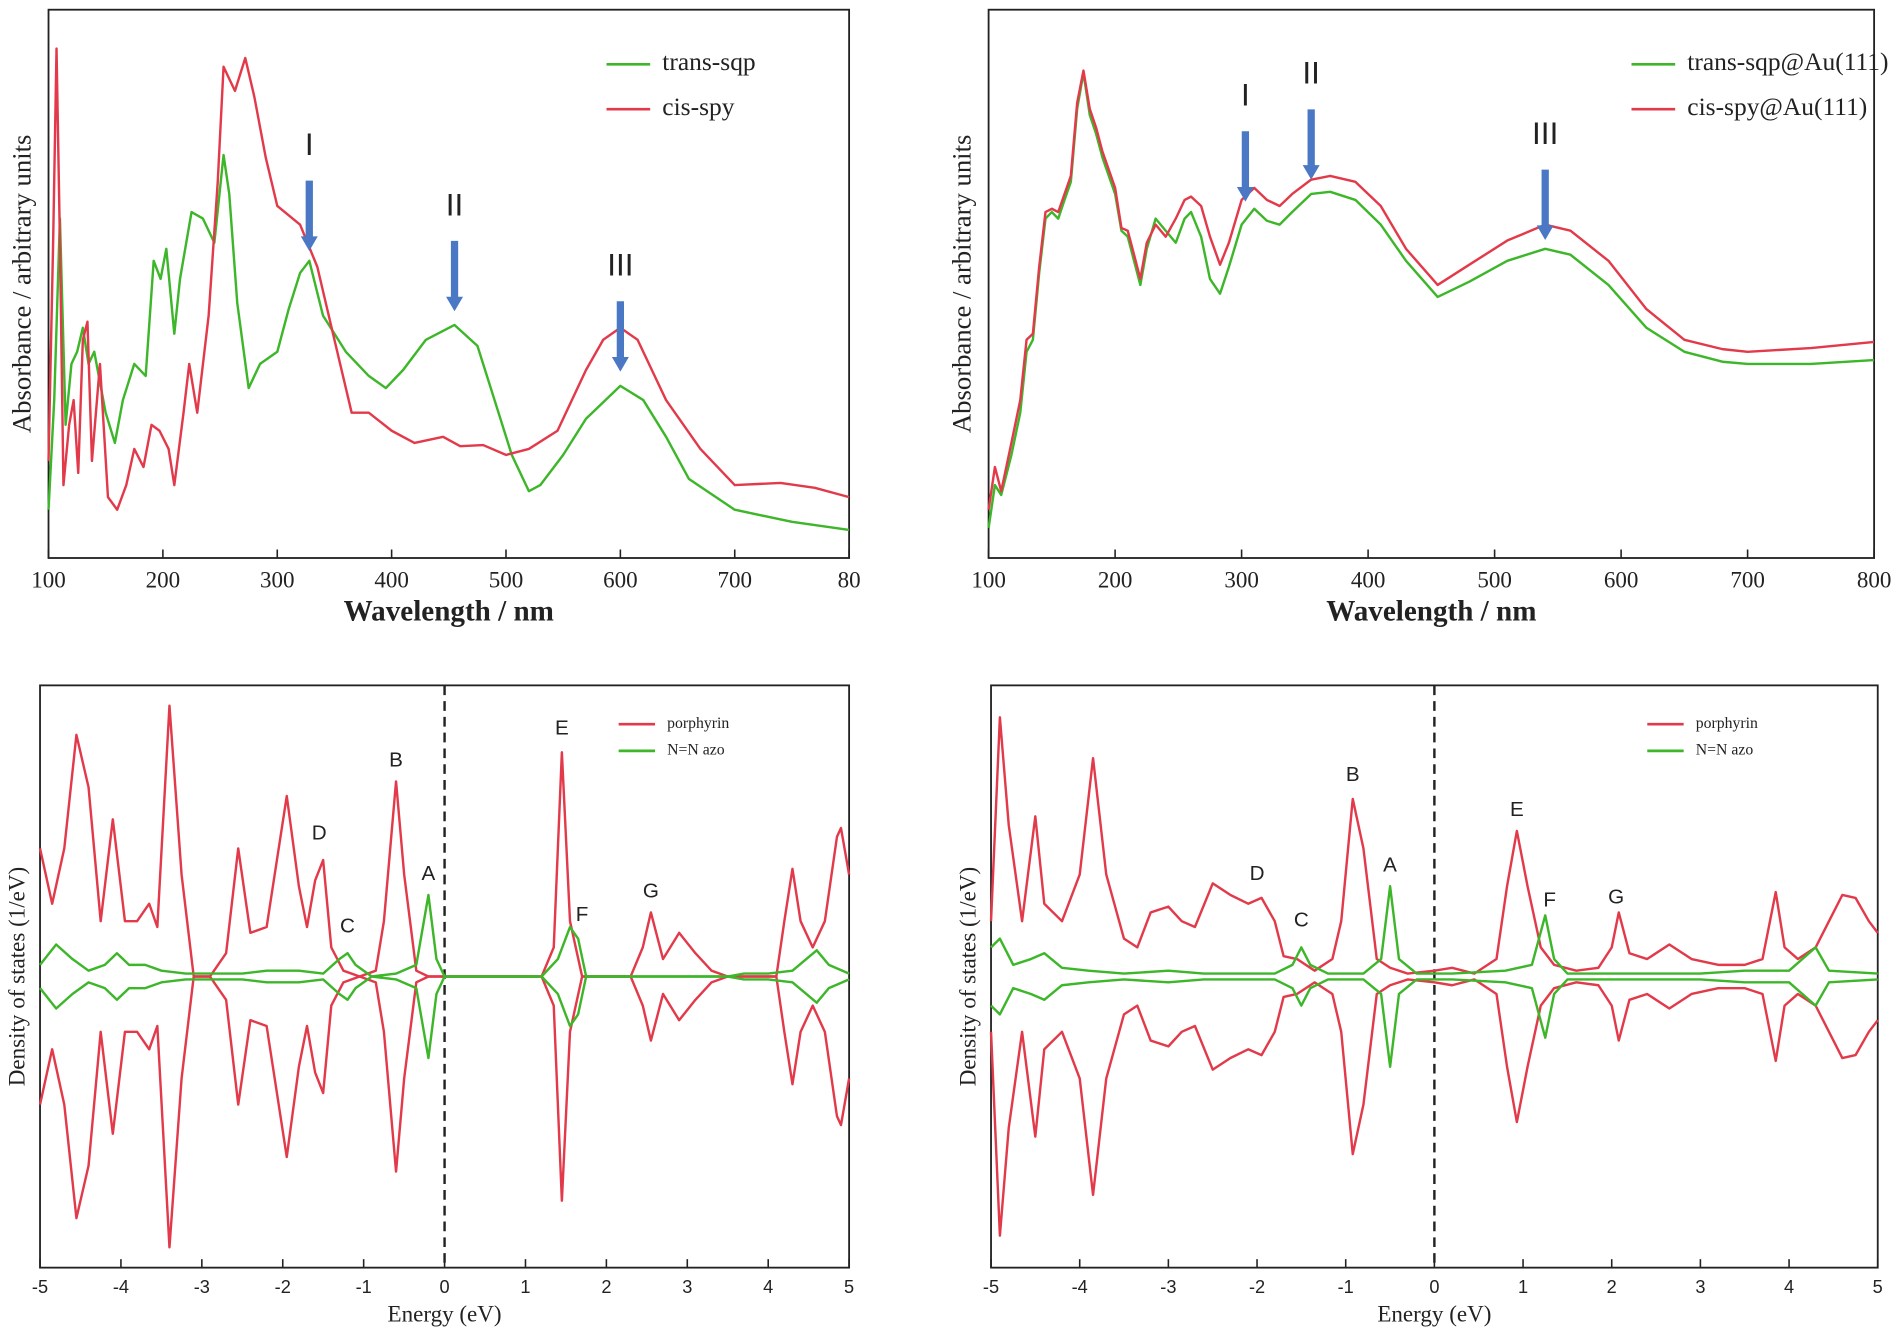 This screenshot has height=1342, width=1902. What do you see at coordinates (1874, 580) in the screenshot?
I see `x-tick-label: 800` at bounding box center [1874, 580].